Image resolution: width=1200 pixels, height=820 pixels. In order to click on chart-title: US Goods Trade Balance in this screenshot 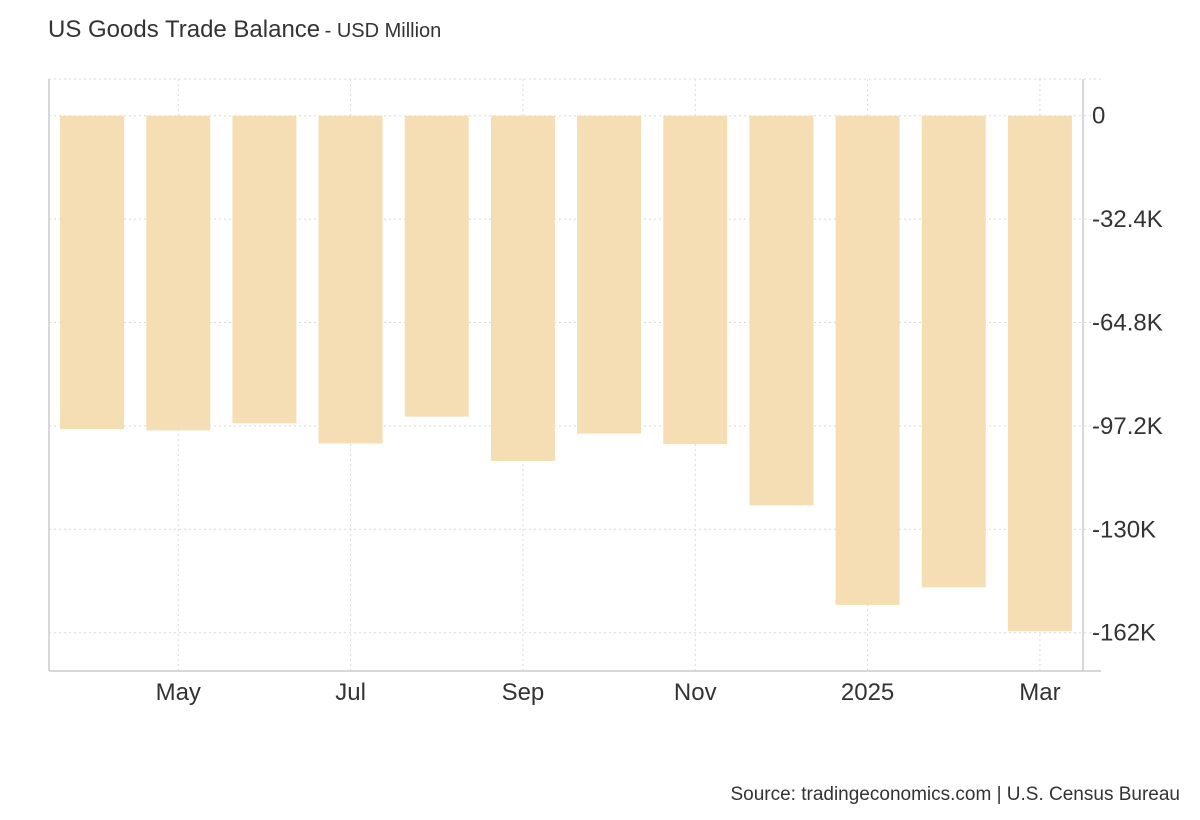, I will do `click(184, 29)`.